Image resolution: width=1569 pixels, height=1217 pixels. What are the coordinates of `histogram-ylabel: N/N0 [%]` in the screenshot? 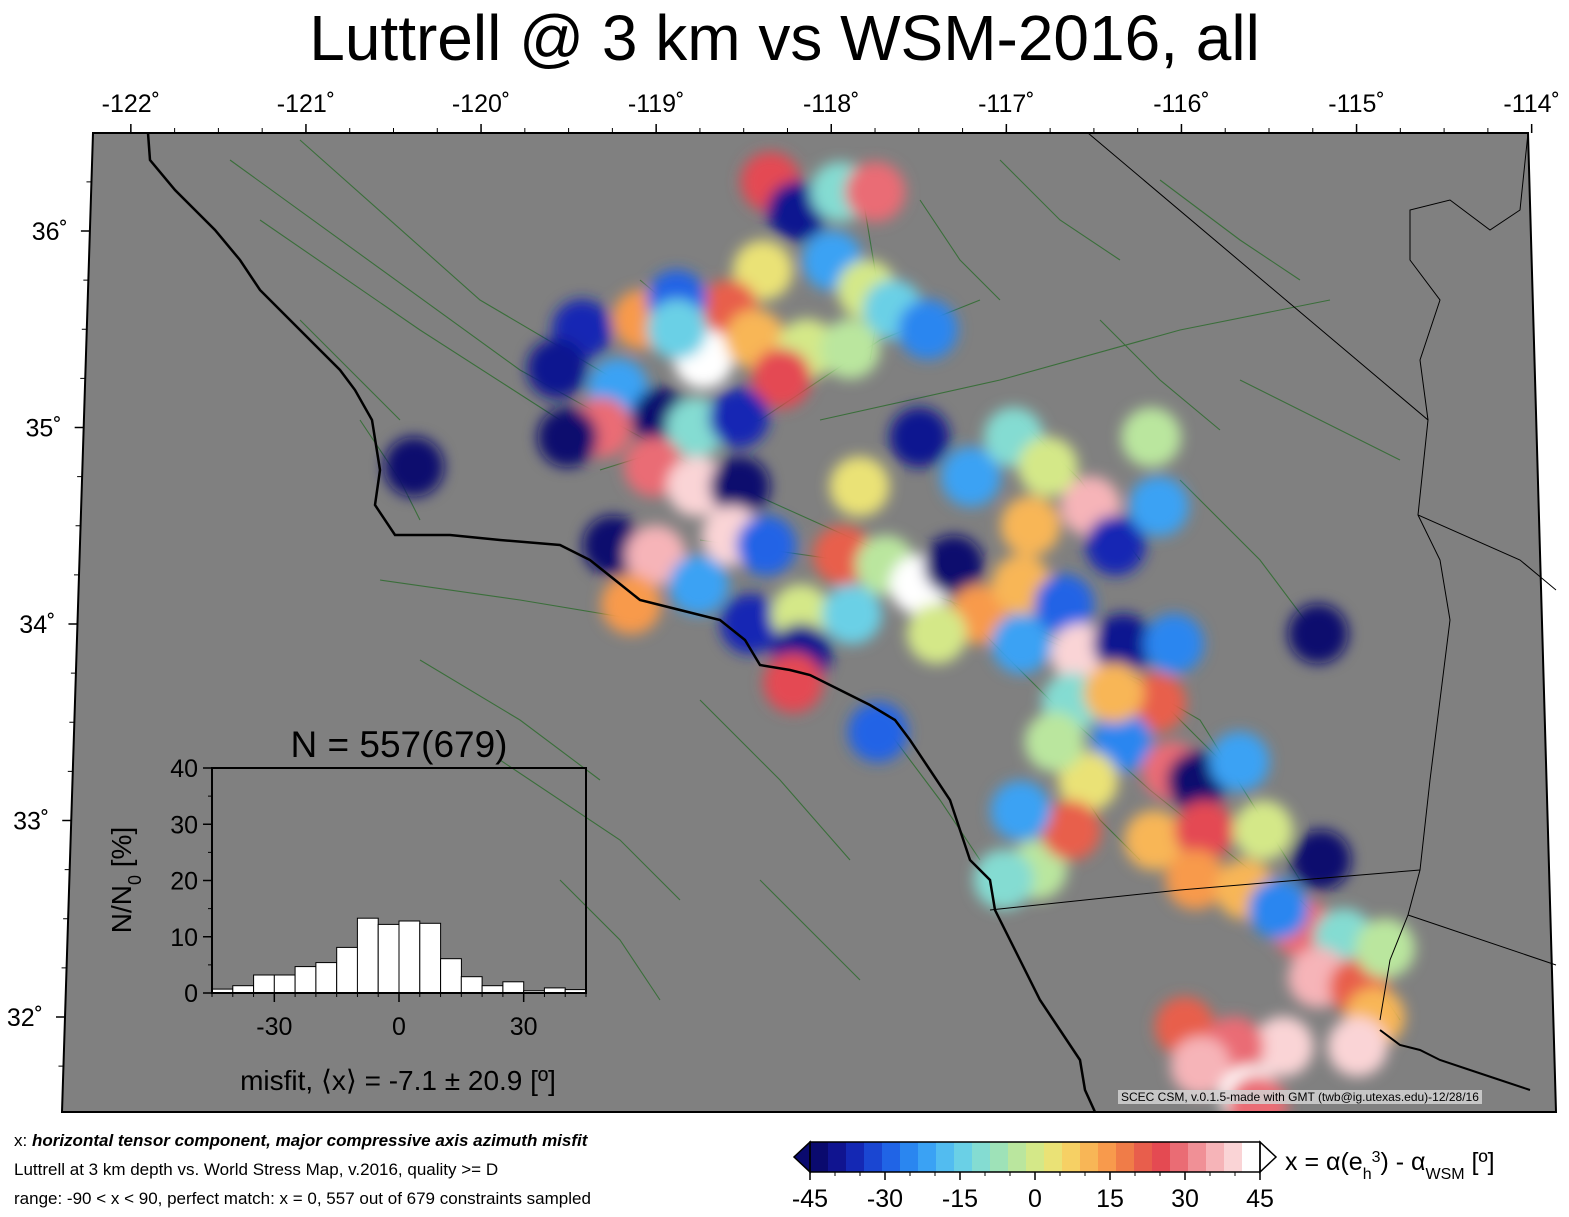 It's located at (125, 880).